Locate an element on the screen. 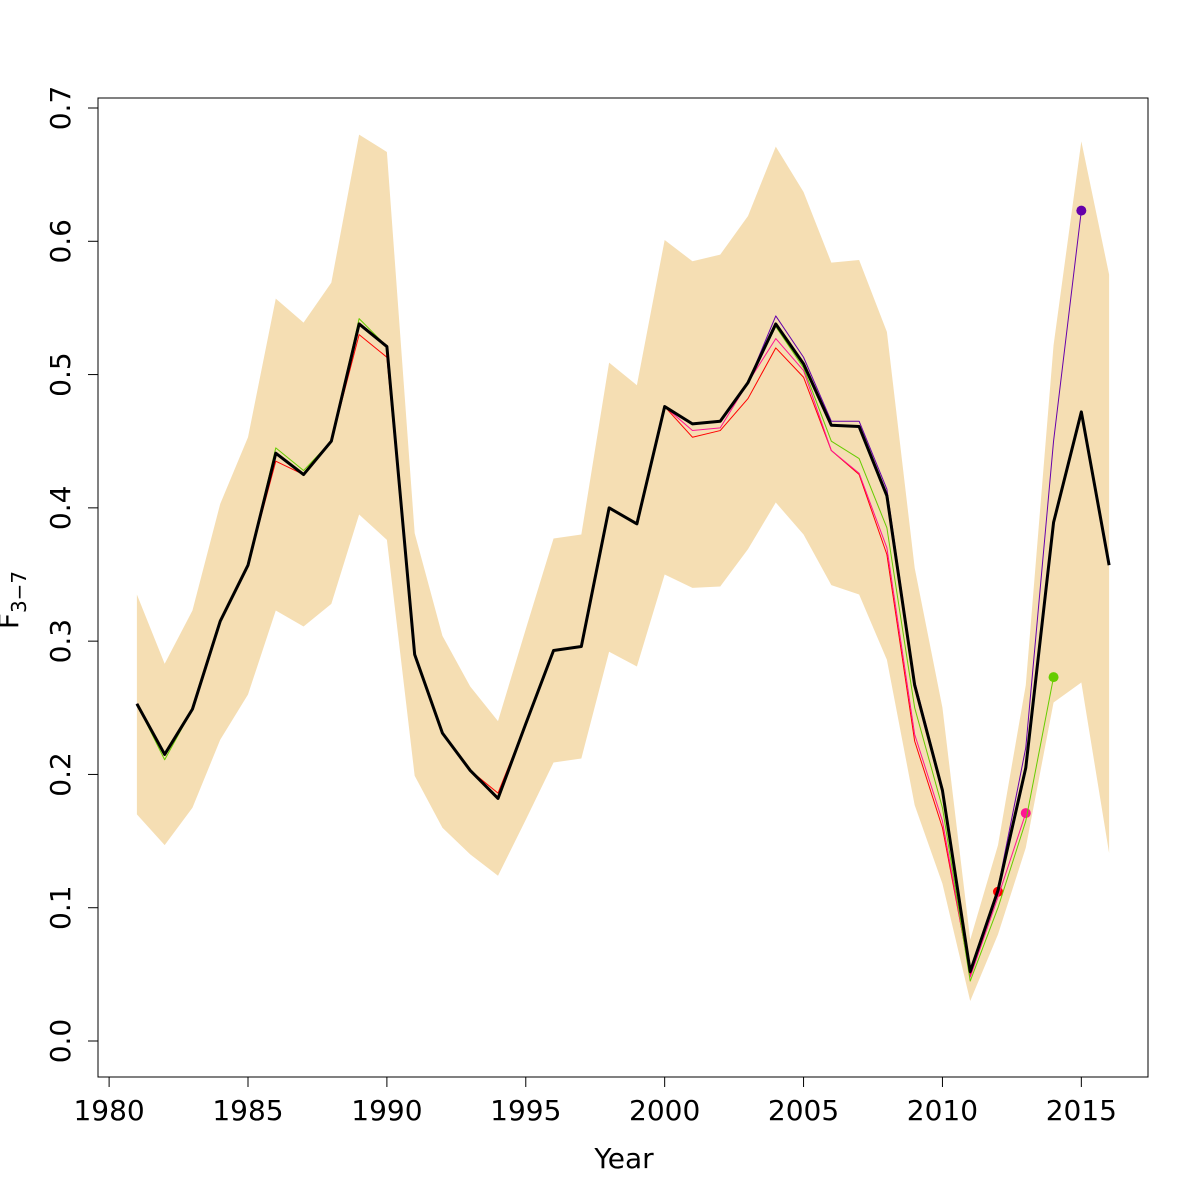 This screenshot has height=1204, width=1200. x-tick-label: 1980 is located at coordinates (108, 1110).